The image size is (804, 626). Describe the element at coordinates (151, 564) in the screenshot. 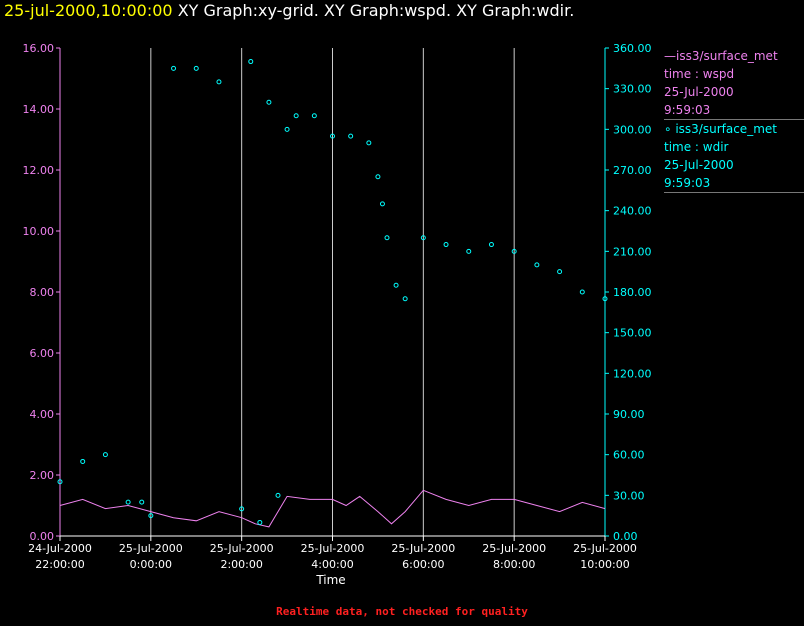

I see `x-tick-time: 0:00:00` at that location.